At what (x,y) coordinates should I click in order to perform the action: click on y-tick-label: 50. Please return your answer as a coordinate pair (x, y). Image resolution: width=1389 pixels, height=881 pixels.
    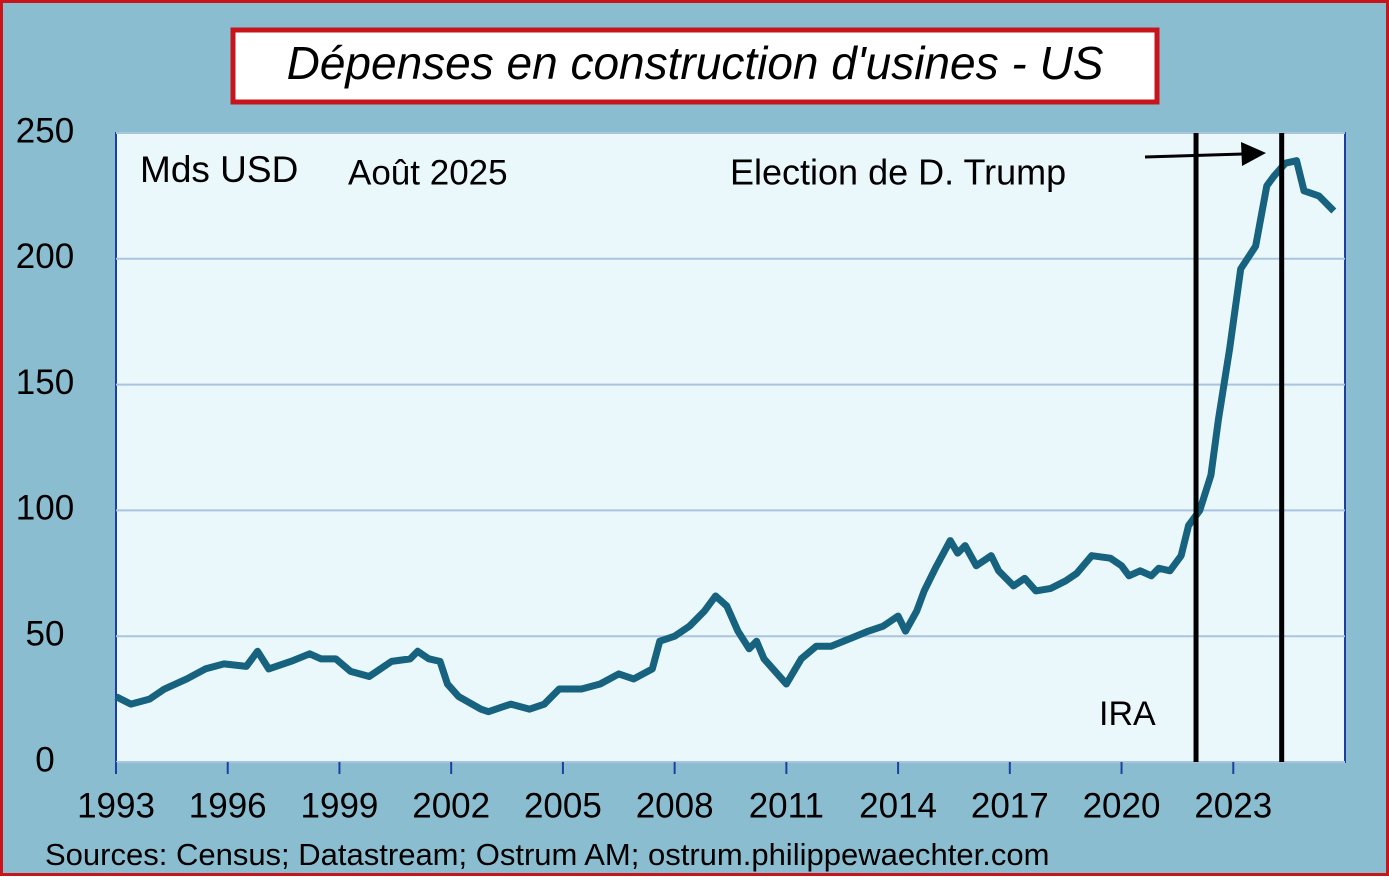
    Looking at the image, I should click on (45, 633).